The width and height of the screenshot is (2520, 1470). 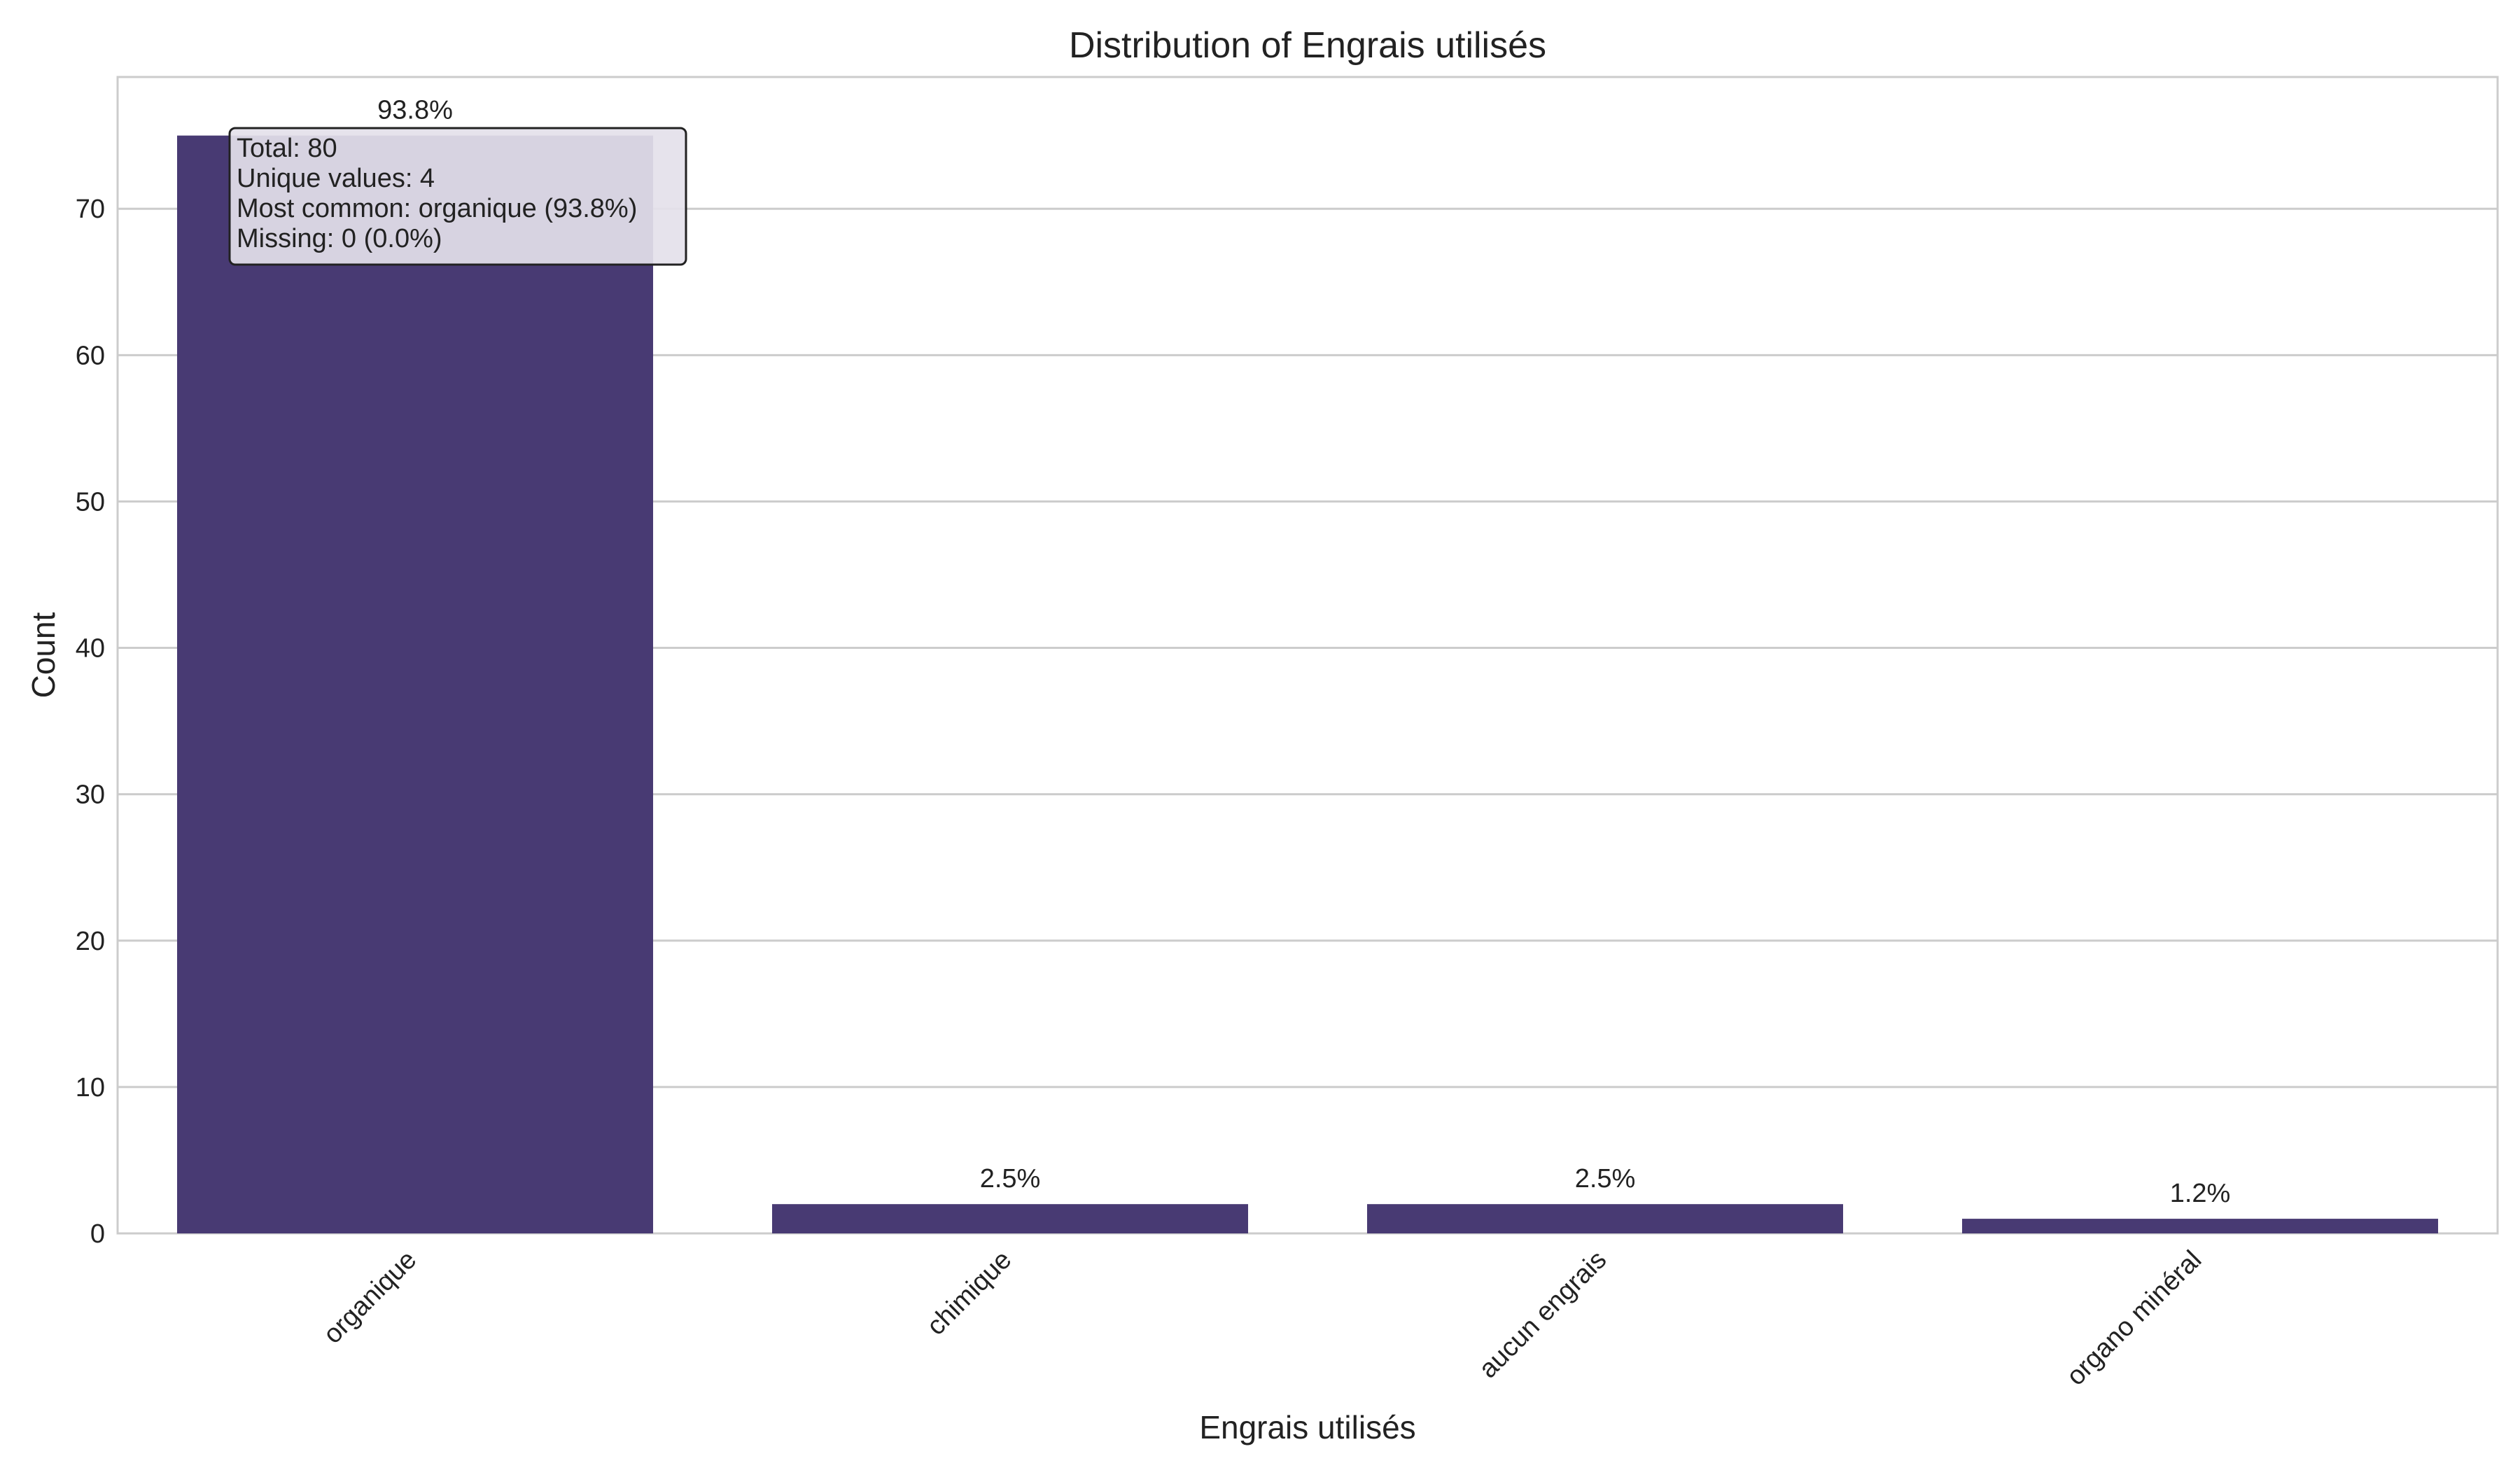 What do you see at coordinates (43, 655) in the screenshot?
I see `y-axis-label: Count` at bounding box center [43, 655].